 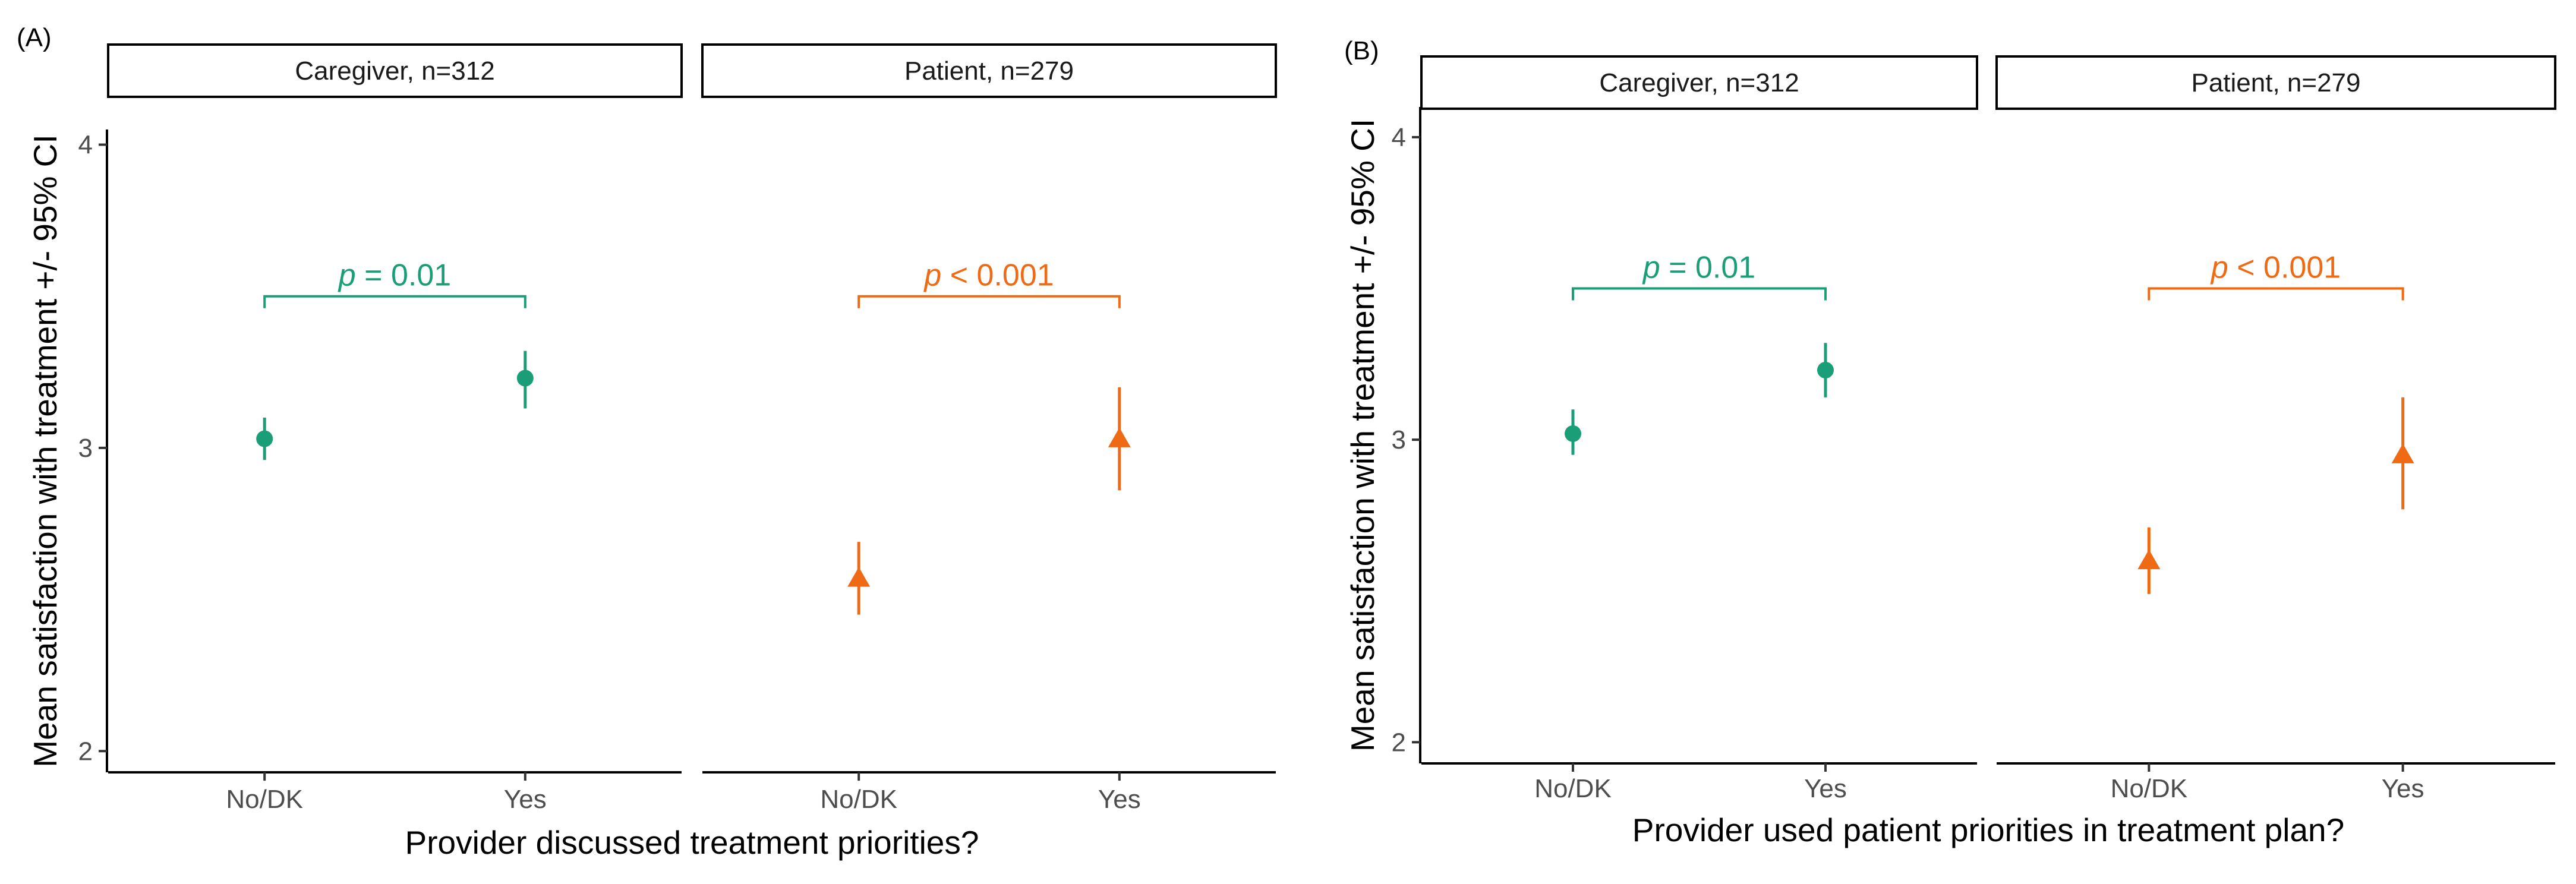 What do you see at coordinates (692, 843) in the screenshot?
I see `x-axis-label: Provider discussed treatment priorities?` at bounding box center [692, 843].